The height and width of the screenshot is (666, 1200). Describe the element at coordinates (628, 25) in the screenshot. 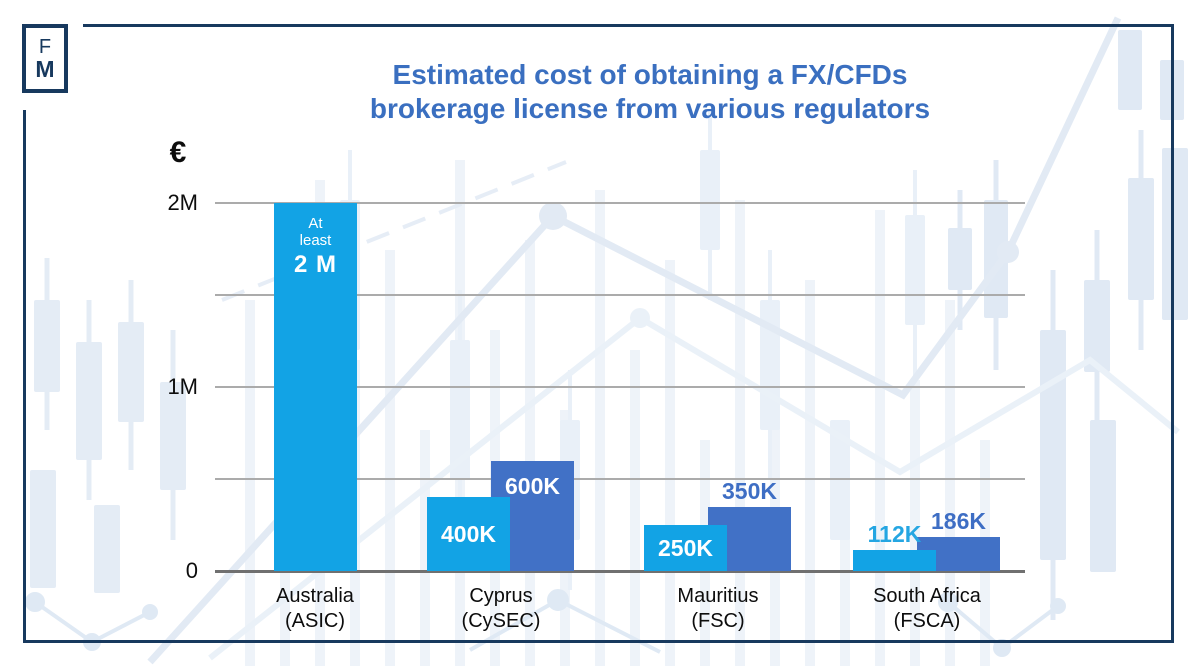

I see `frame-line-top` at that location.